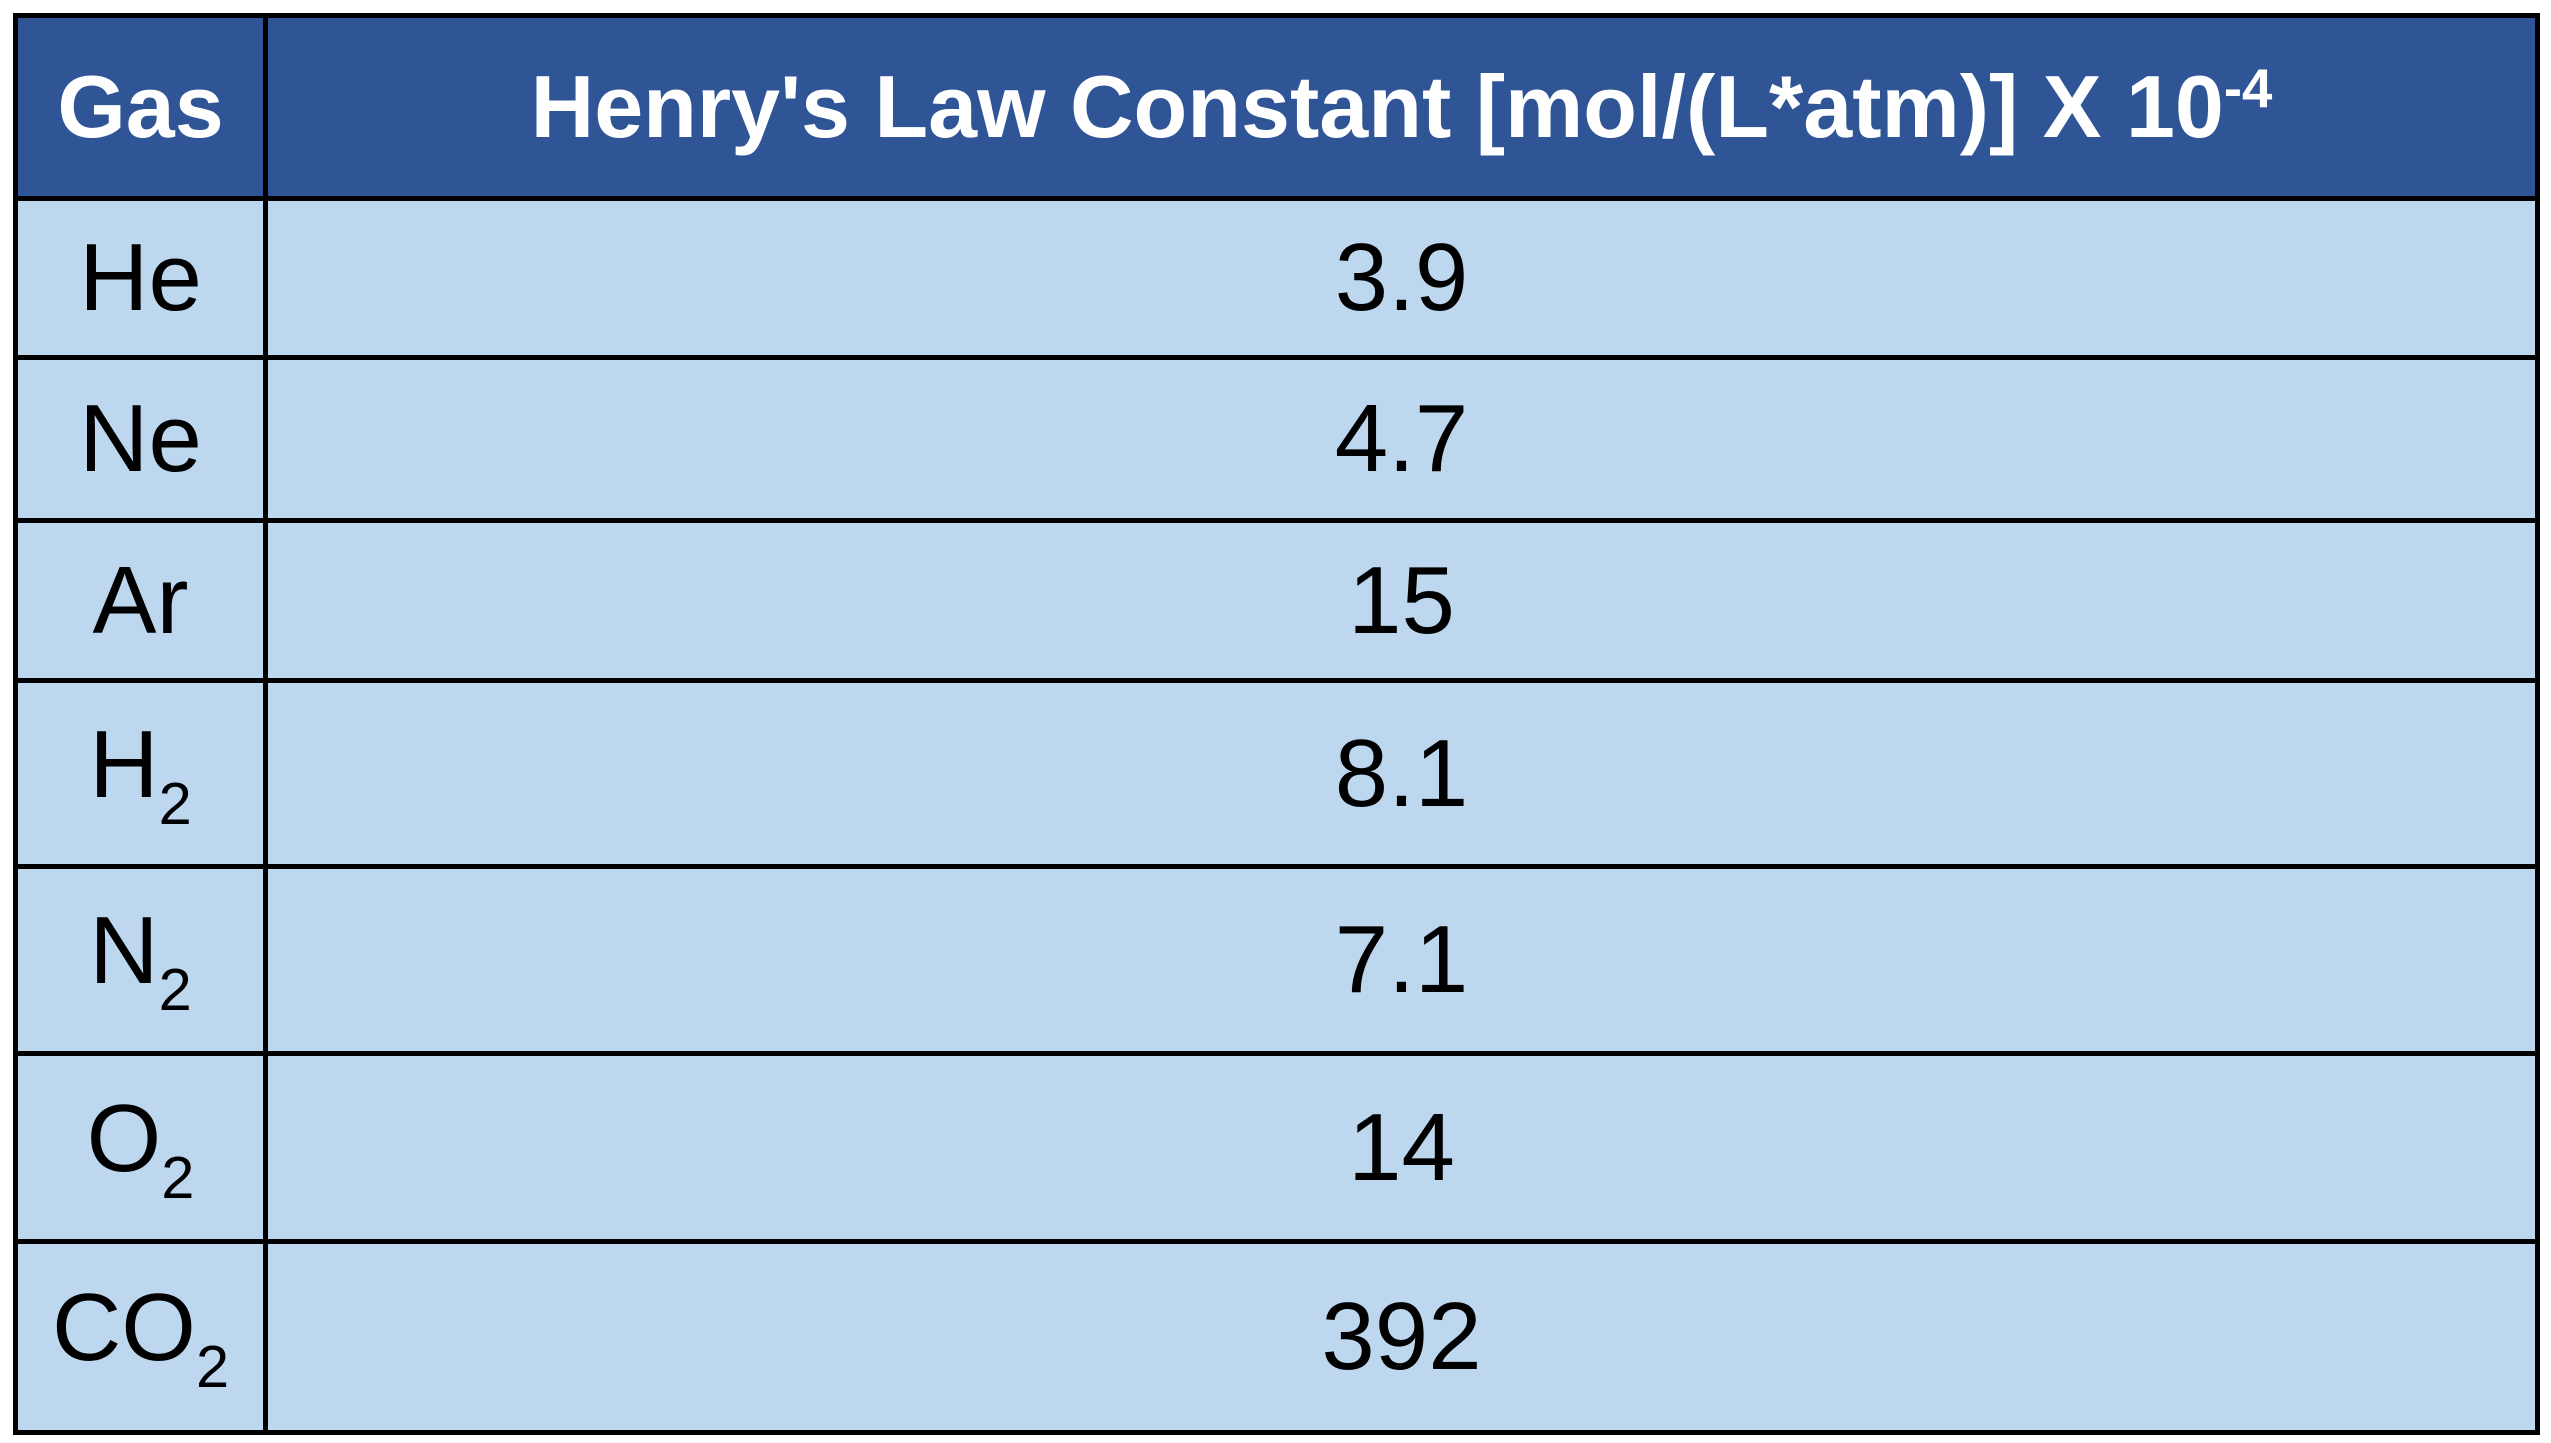 The width and height of the screenshot is (2551, 1443). I want to click on constant-value: 3.9, so click(1401, 277).